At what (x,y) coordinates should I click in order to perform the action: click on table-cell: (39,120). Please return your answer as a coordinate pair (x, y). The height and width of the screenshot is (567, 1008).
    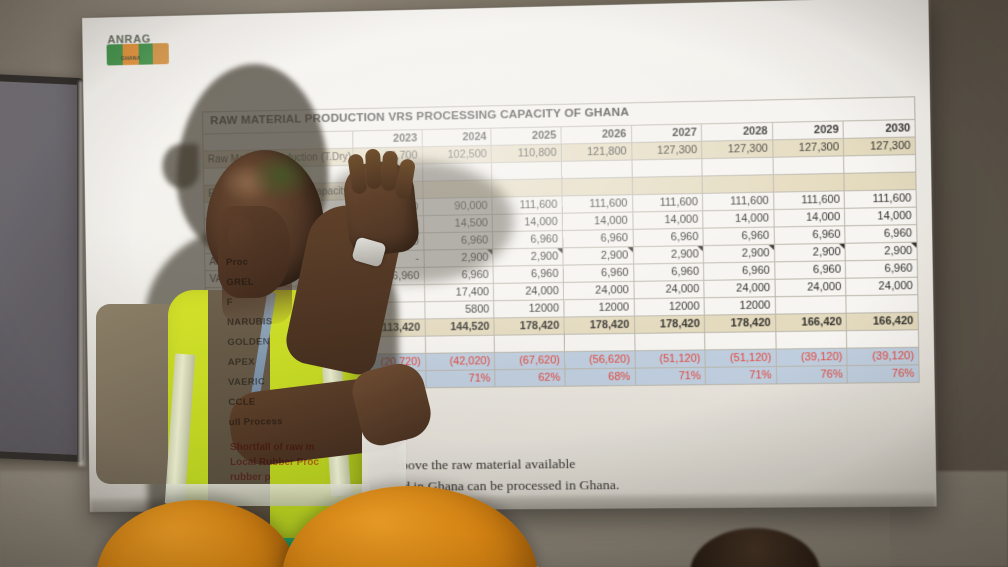
    Looking at the image, I should click on (811, 357).